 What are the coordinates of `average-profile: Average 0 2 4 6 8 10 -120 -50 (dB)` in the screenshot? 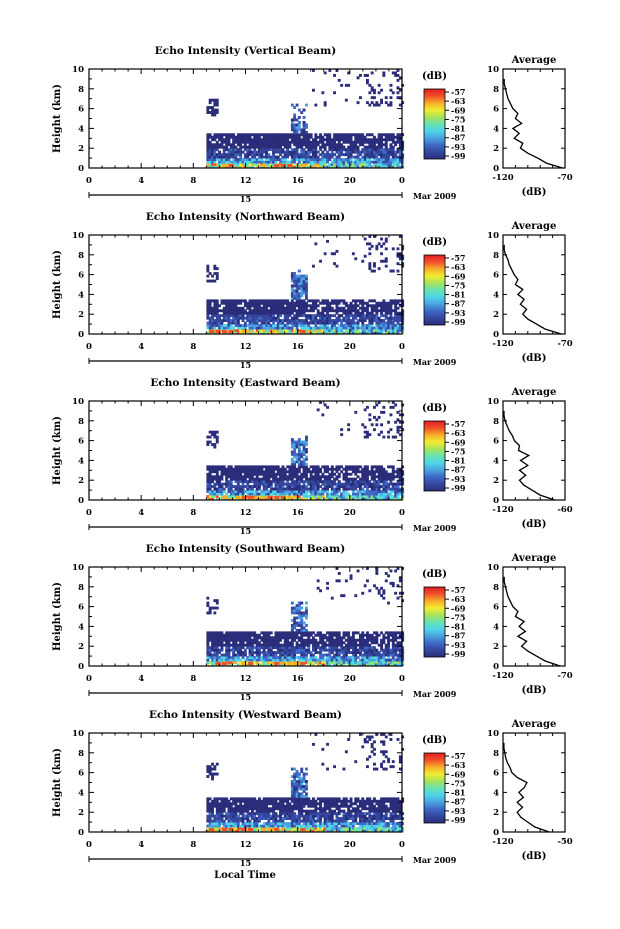 It's located at (530, 790).